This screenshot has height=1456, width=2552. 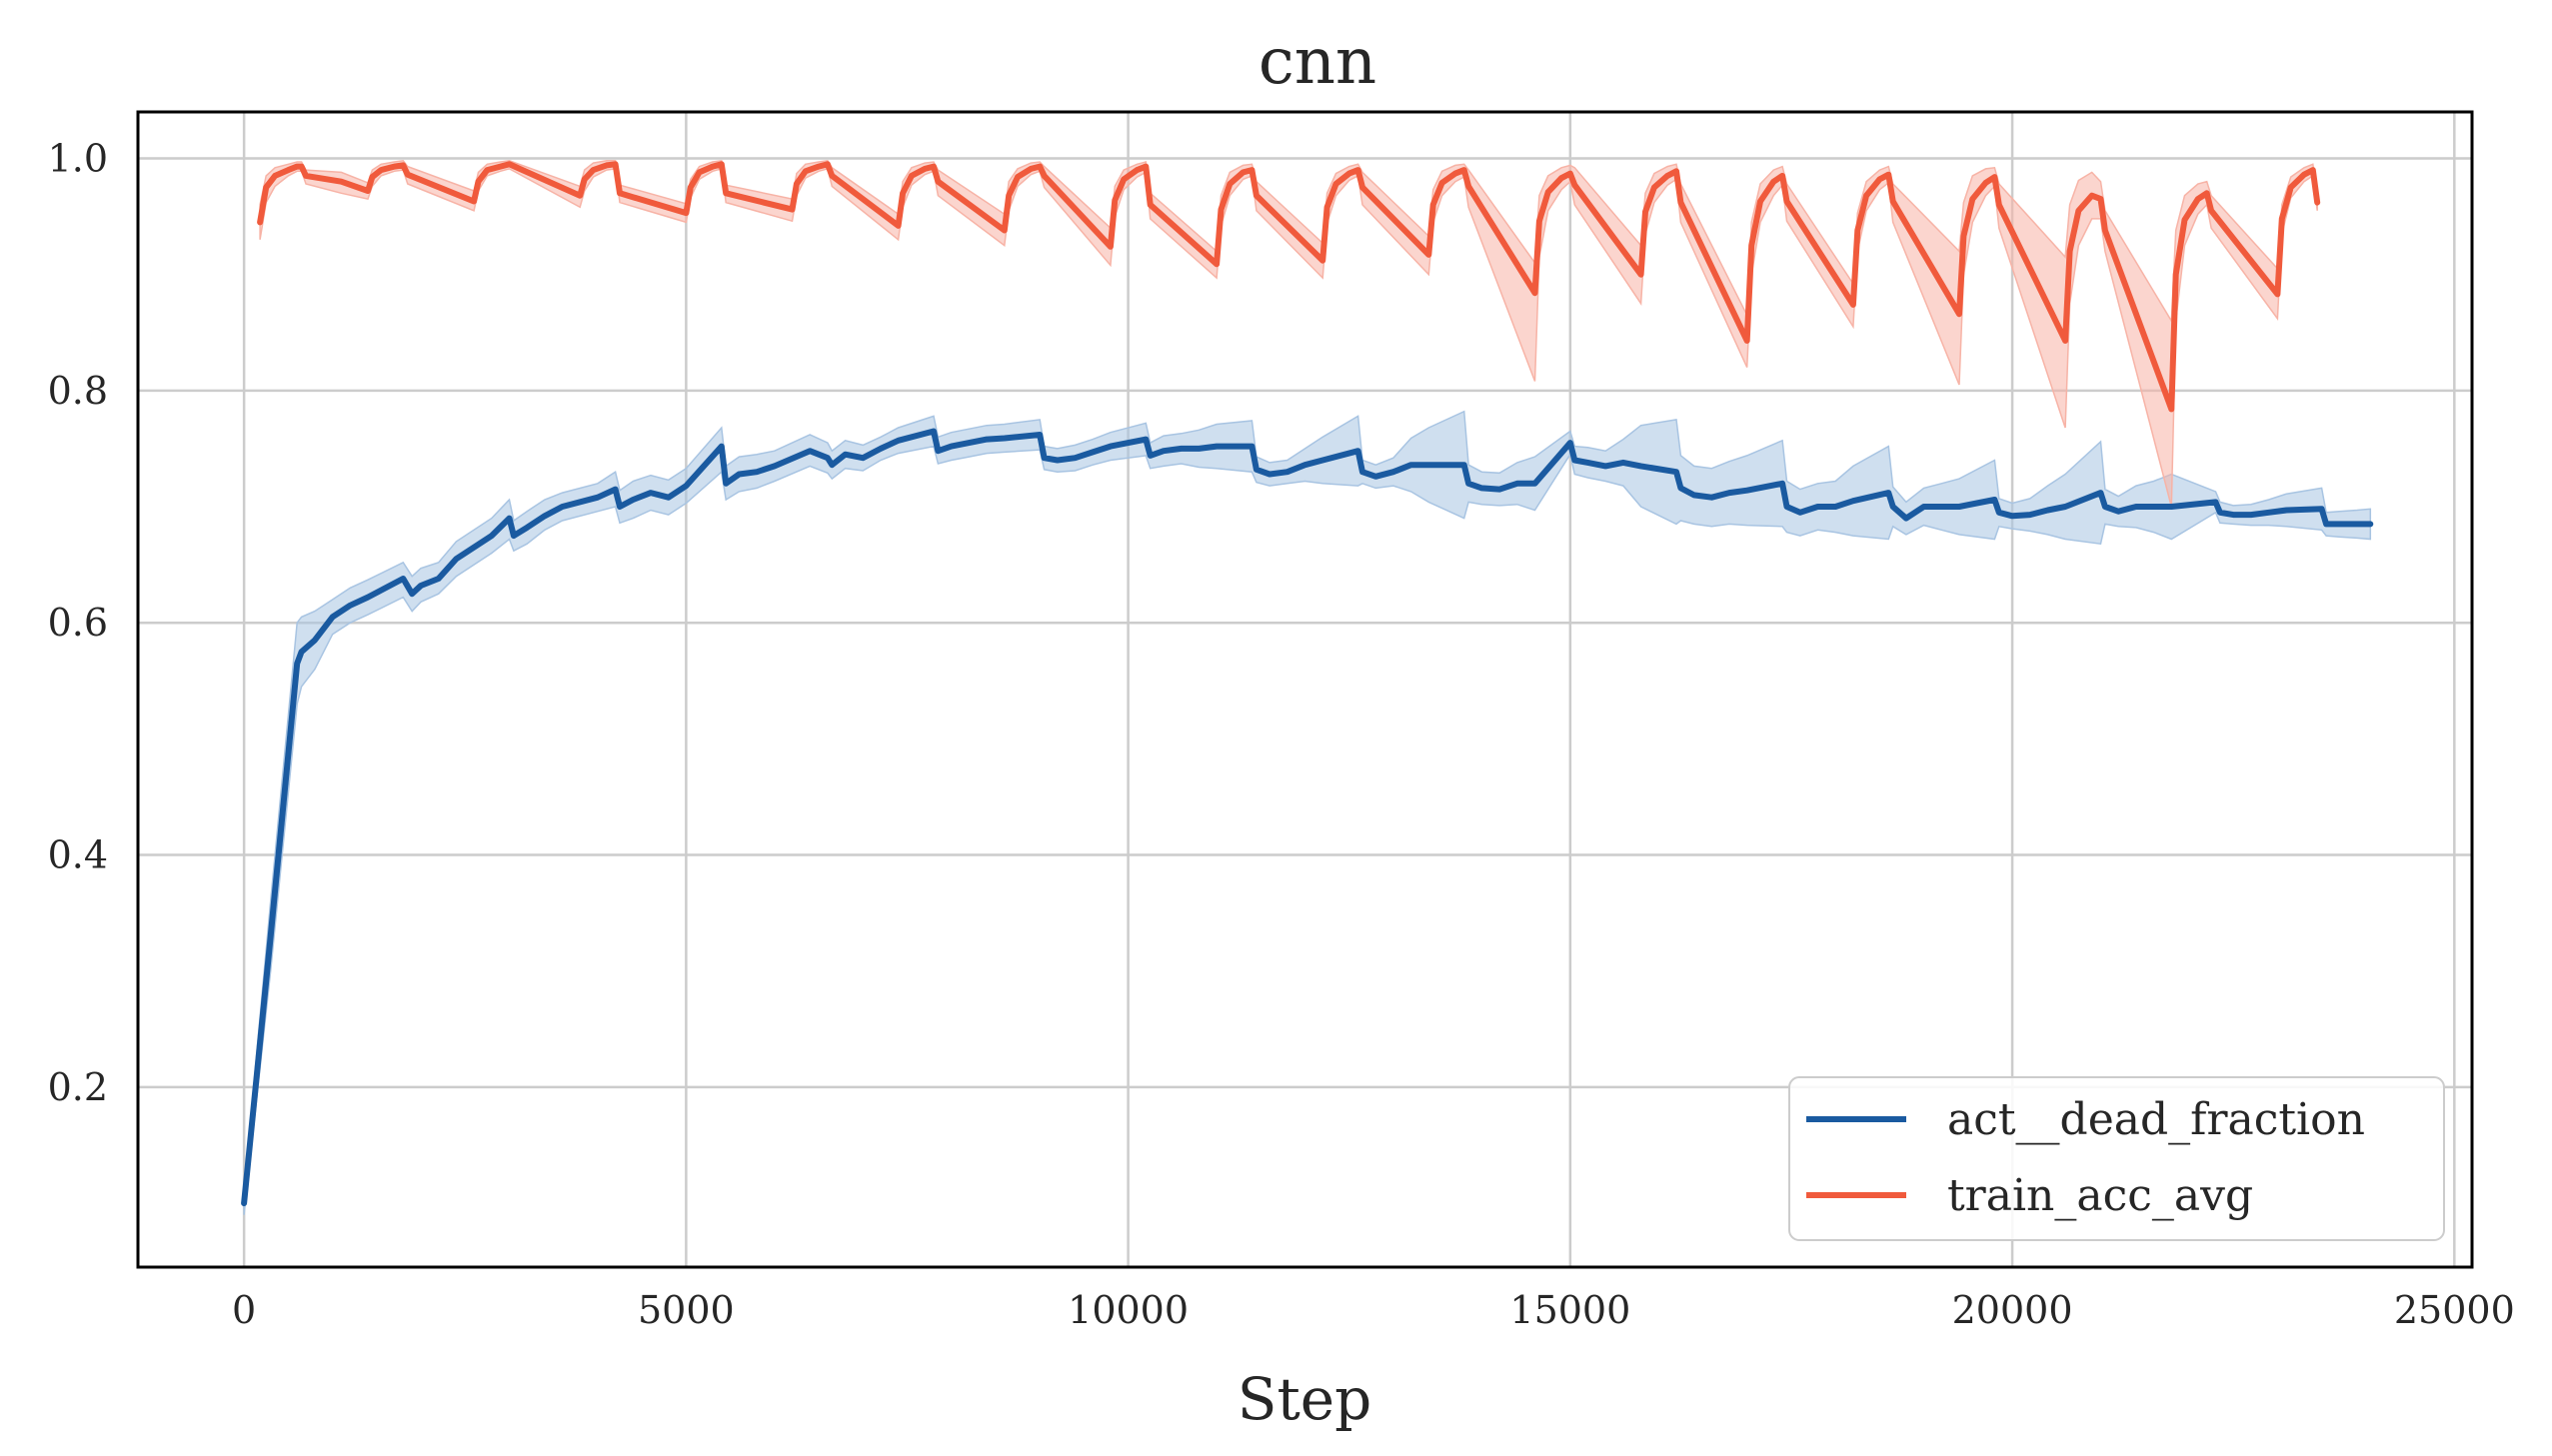 I want to click on series-line-train-acc-avg, so click(x=1289, y=287).